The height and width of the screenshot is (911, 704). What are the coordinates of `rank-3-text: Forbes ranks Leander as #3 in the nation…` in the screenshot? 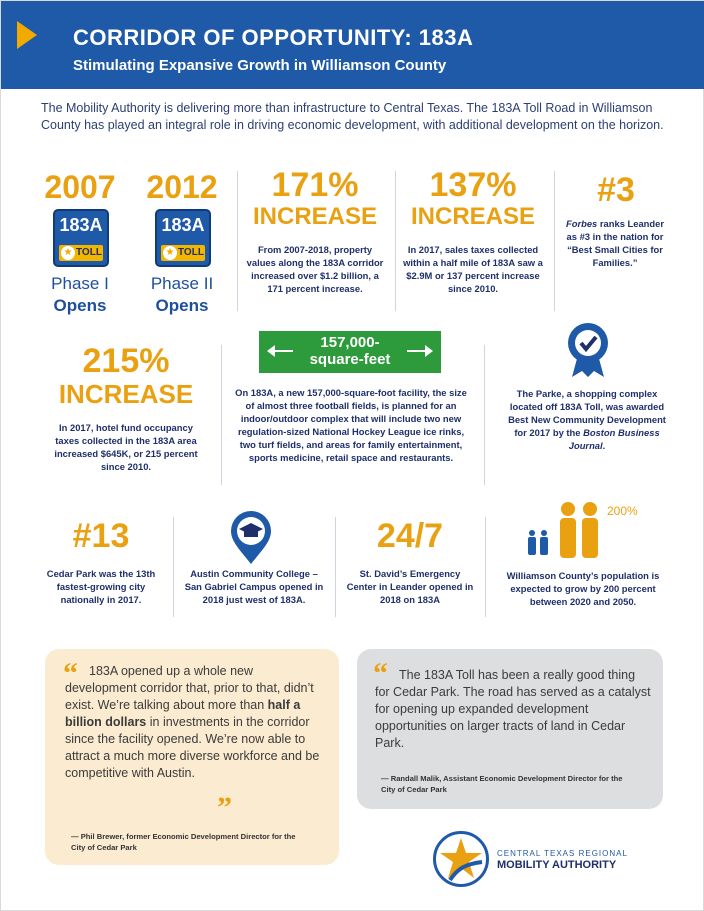 It's located at (615, 243).